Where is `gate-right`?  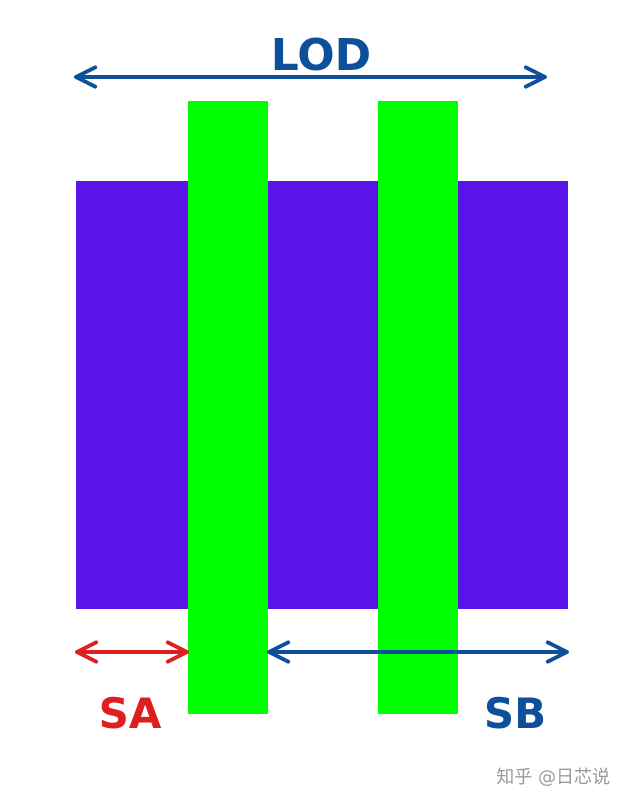
gate-right is located at coordinates (418, 407).